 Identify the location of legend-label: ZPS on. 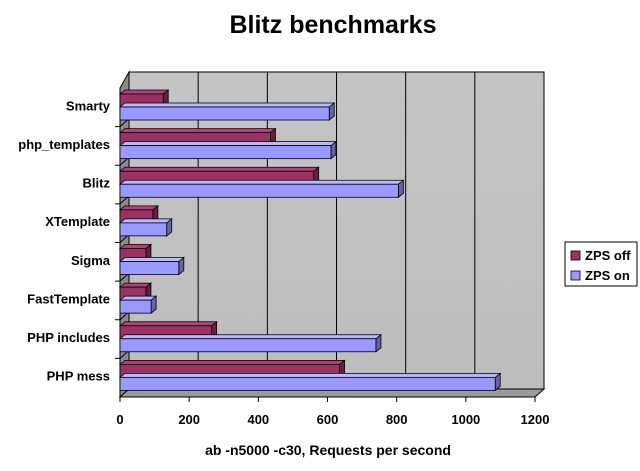
(607, 275).